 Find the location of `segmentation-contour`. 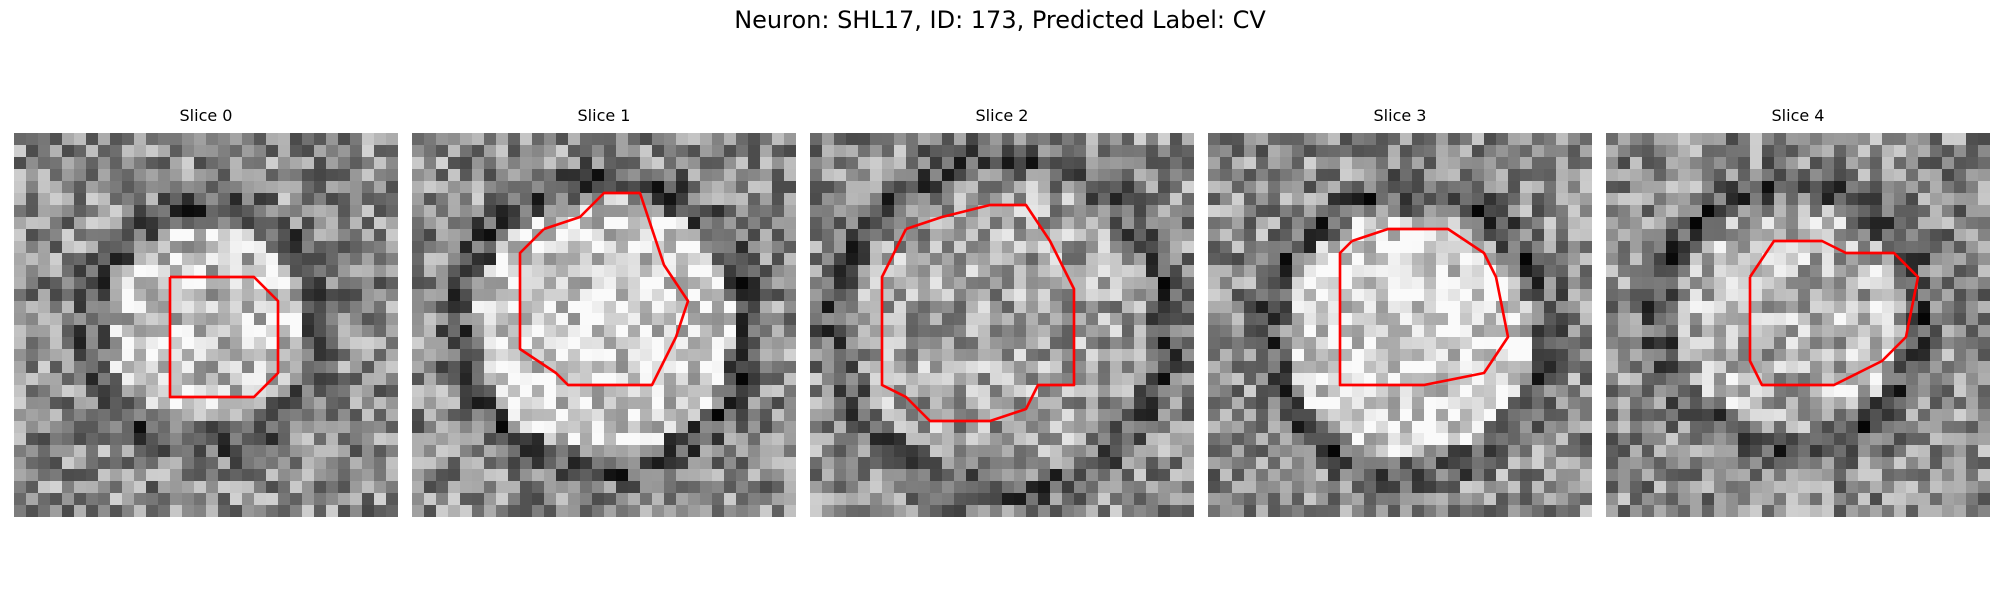

segmentation-contour is located at coordinates (978, 313).